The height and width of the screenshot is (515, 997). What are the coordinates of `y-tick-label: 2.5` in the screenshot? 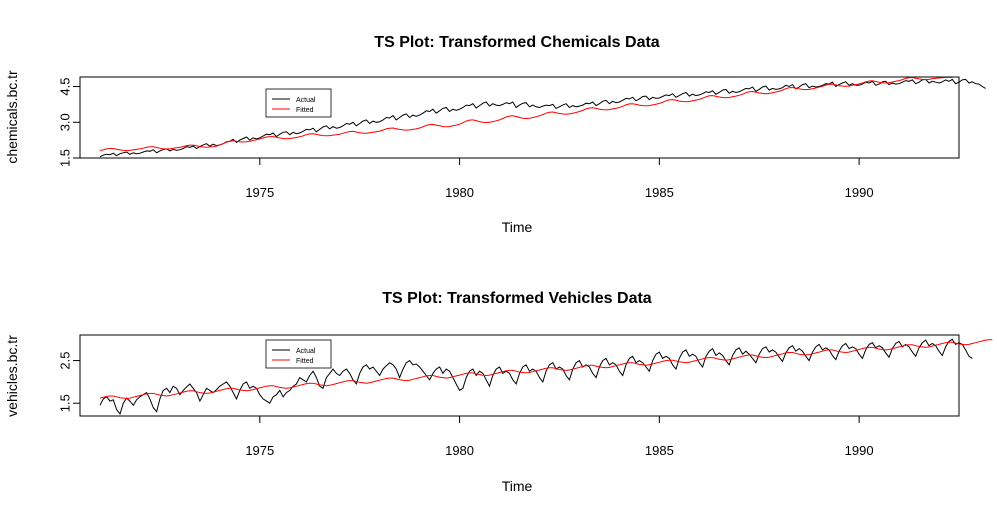 It's located at (65, 361).